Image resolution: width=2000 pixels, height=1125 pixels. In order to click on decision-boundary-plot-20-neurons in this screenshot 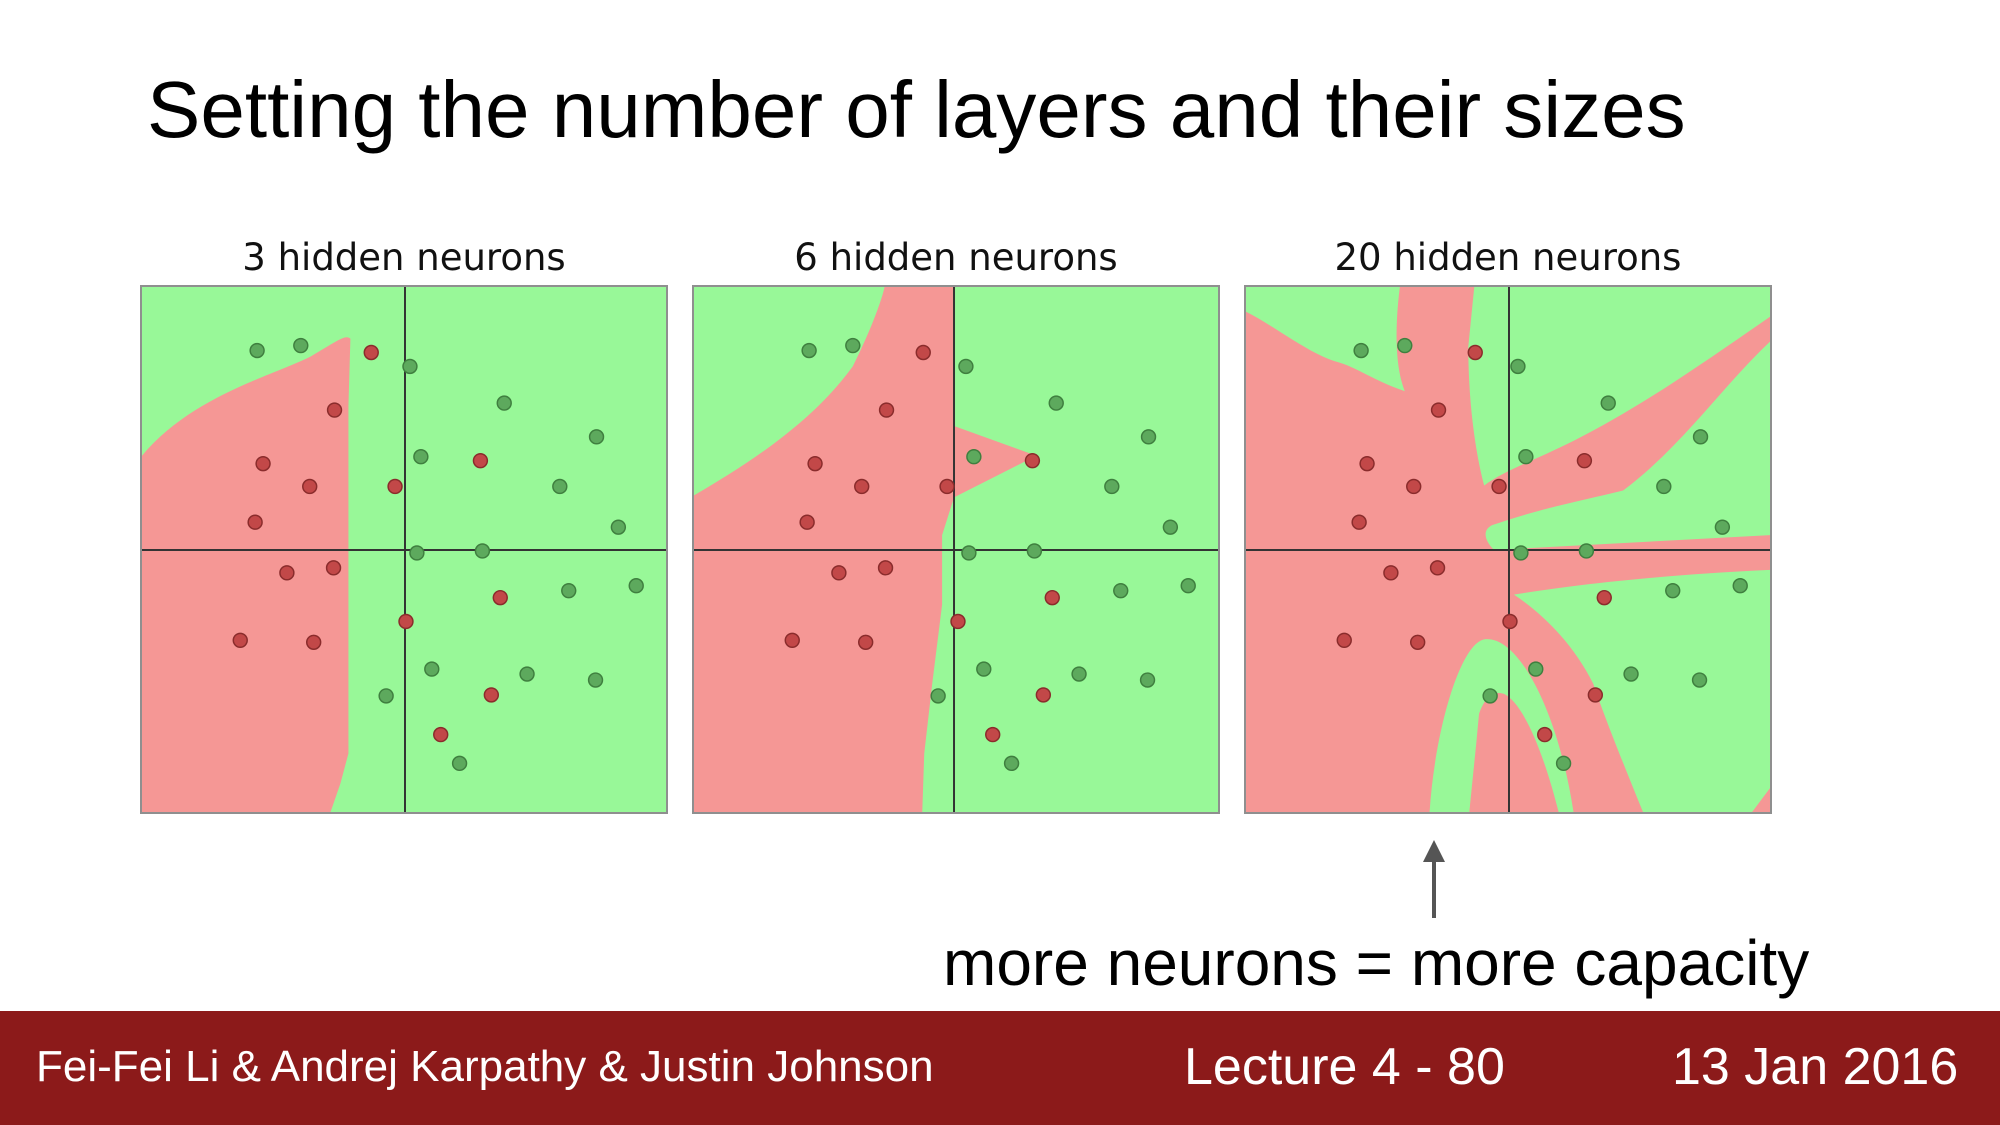, I will do `click(1508, 549)`.